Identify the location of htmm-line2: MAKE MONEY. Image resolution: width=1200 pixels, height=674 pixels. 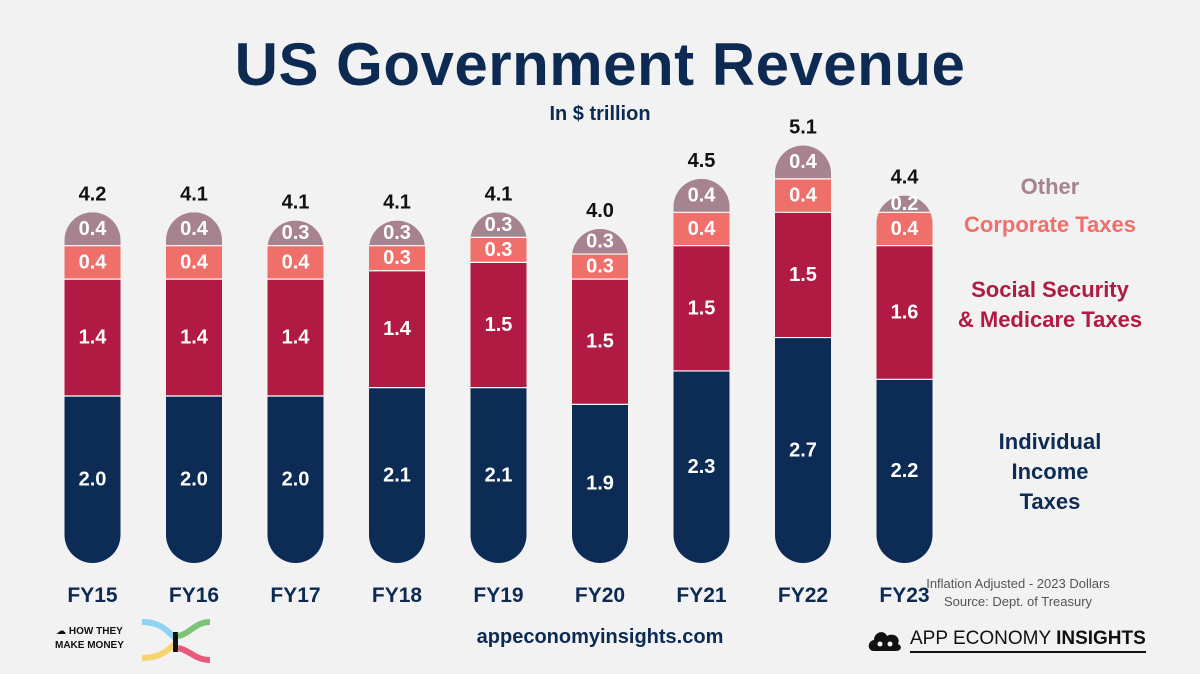
(89, 645).